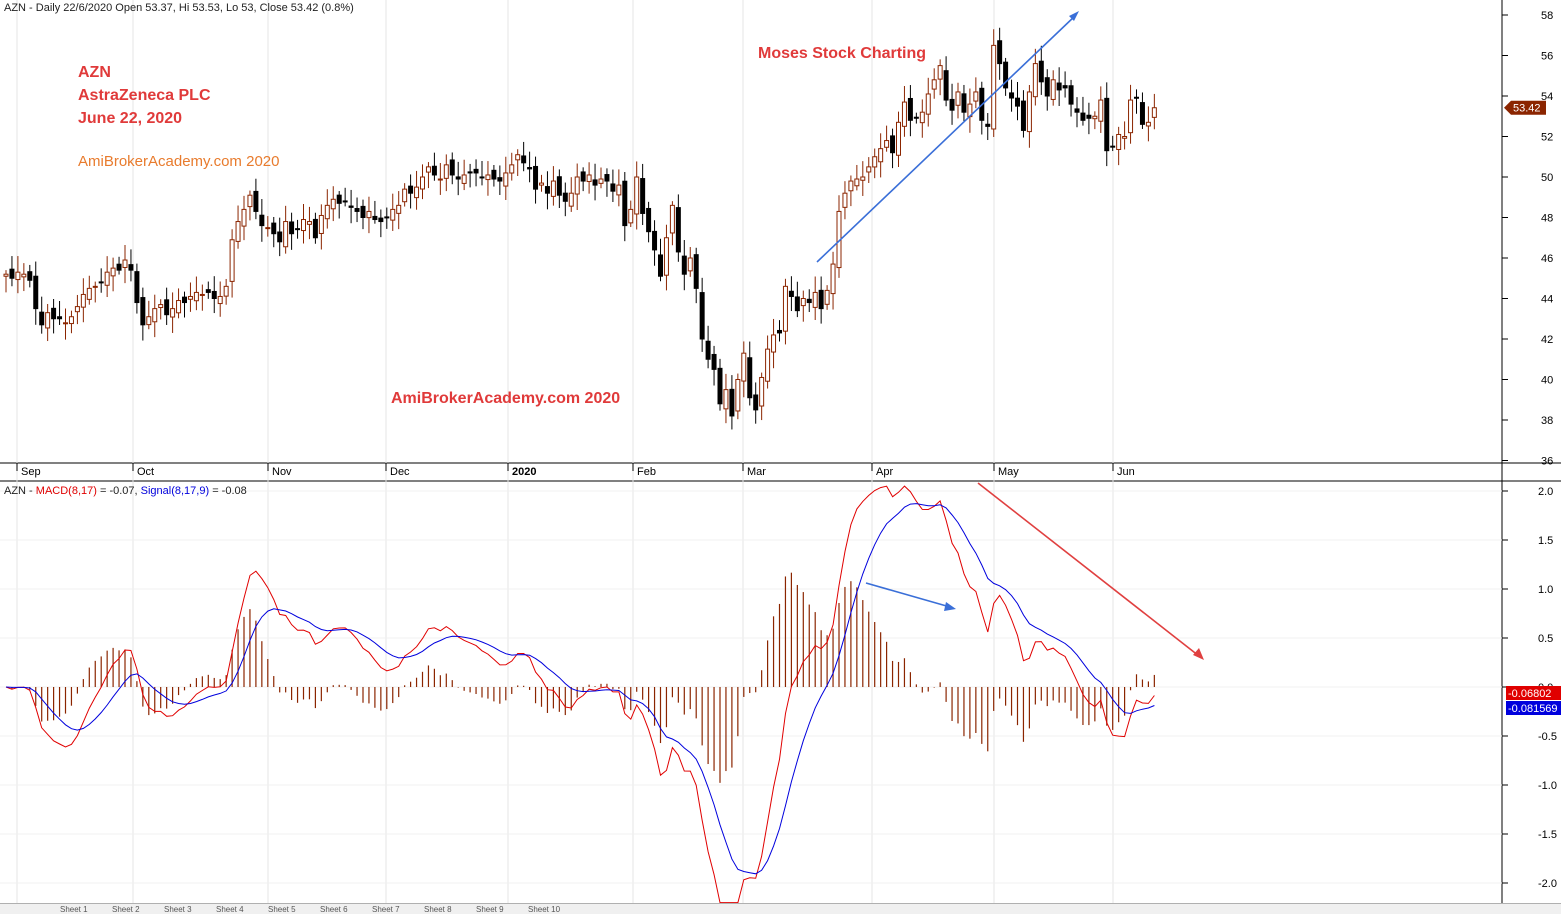  Describe the element at coordinates (1547, 300) in the screenshot. I see `price-tick-label: 44` at that location.